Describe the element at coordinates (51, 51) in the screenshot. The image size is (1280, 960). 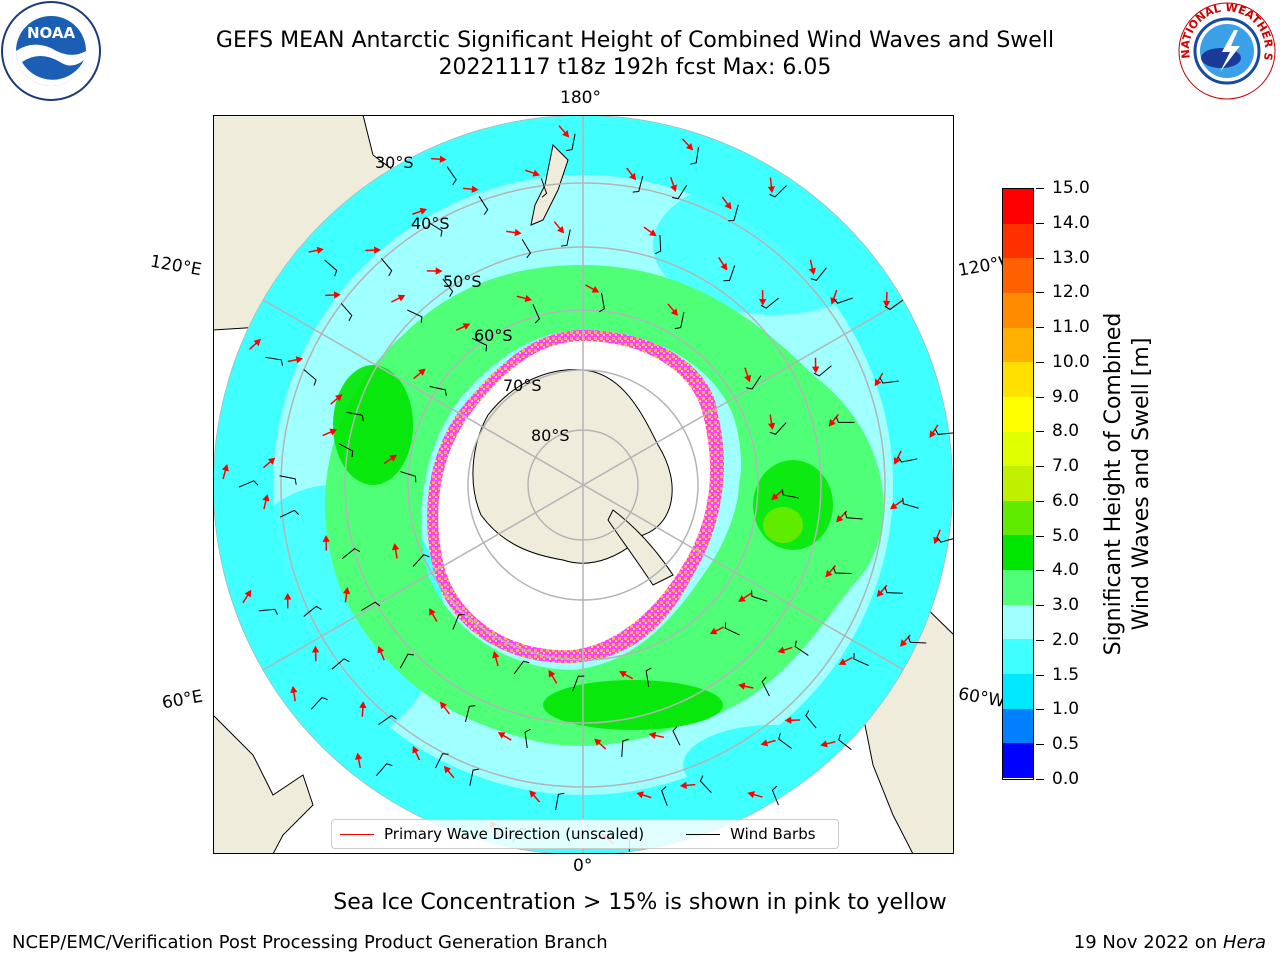
I see `noaa-logo: NOAA` at that location.